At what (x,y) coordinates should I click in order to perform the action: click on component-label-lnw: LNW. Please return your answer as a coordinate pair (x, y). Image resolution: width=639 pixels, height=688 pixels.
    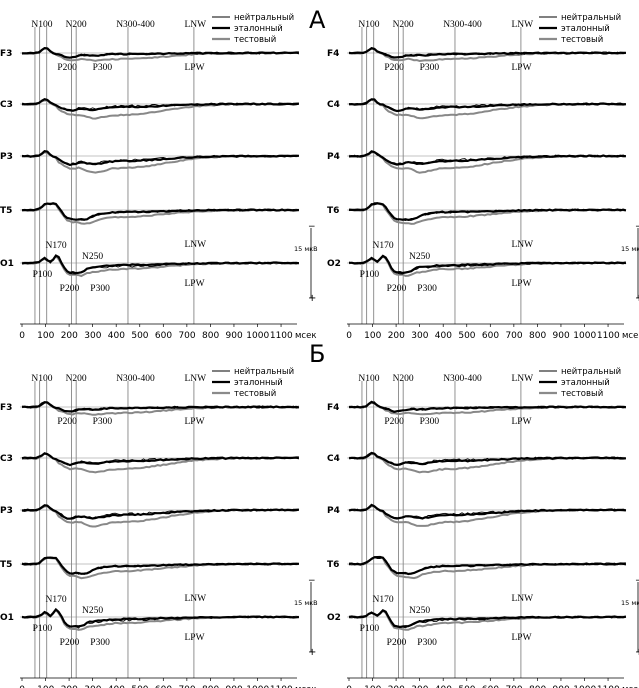
    Looking at the image, I should click on (522, 25).